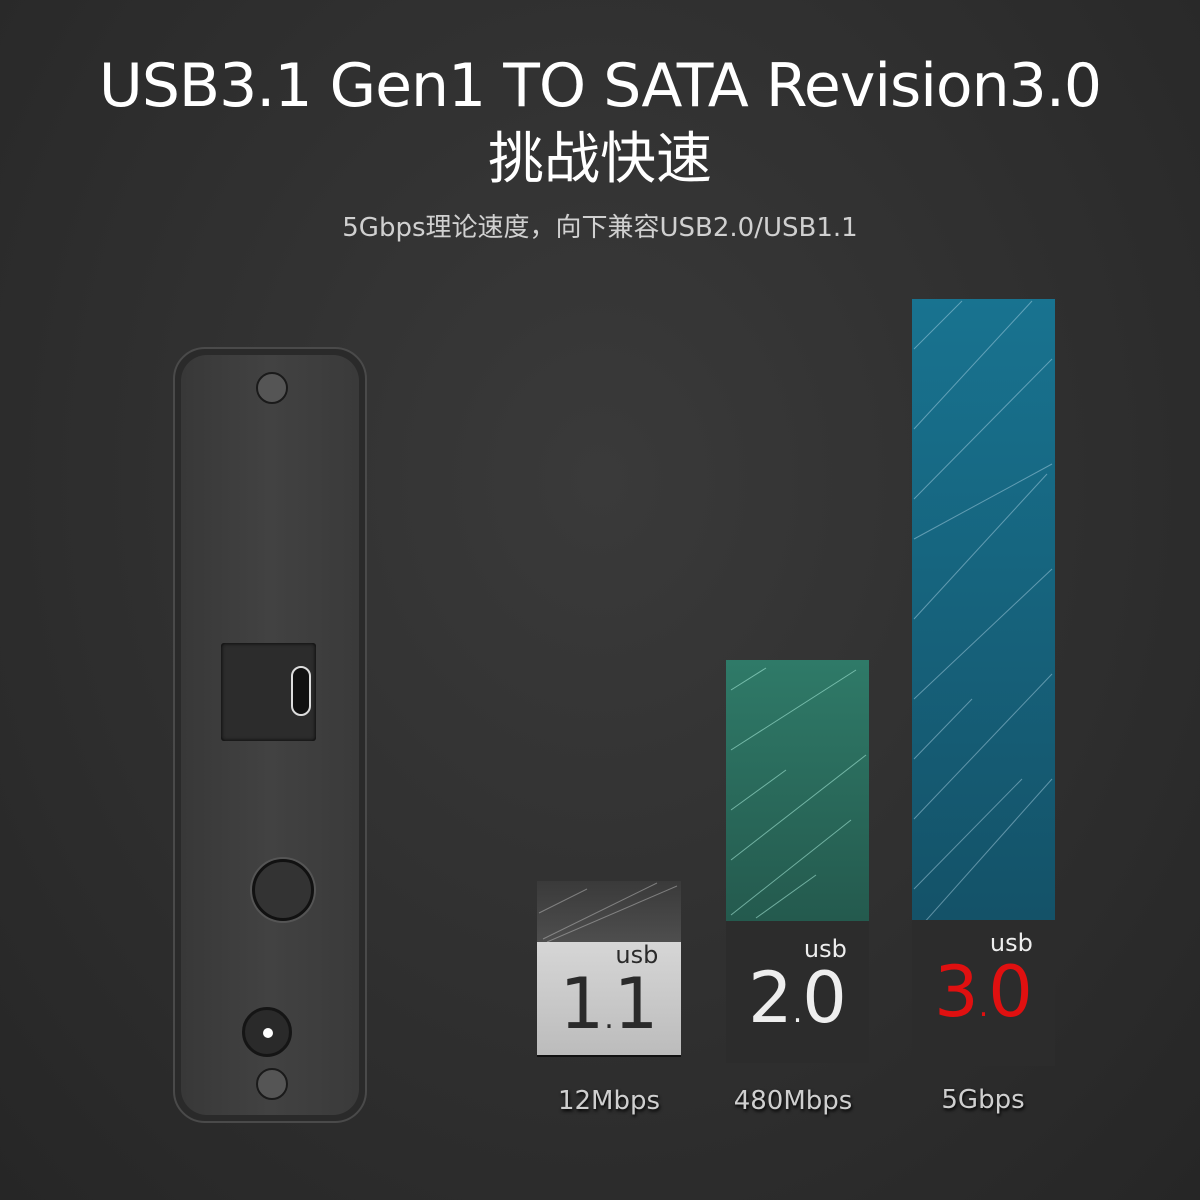 This screenshot has width=1200, height=1200. I want to click on badge-usb20: usb 2.0, so click(797, 992).